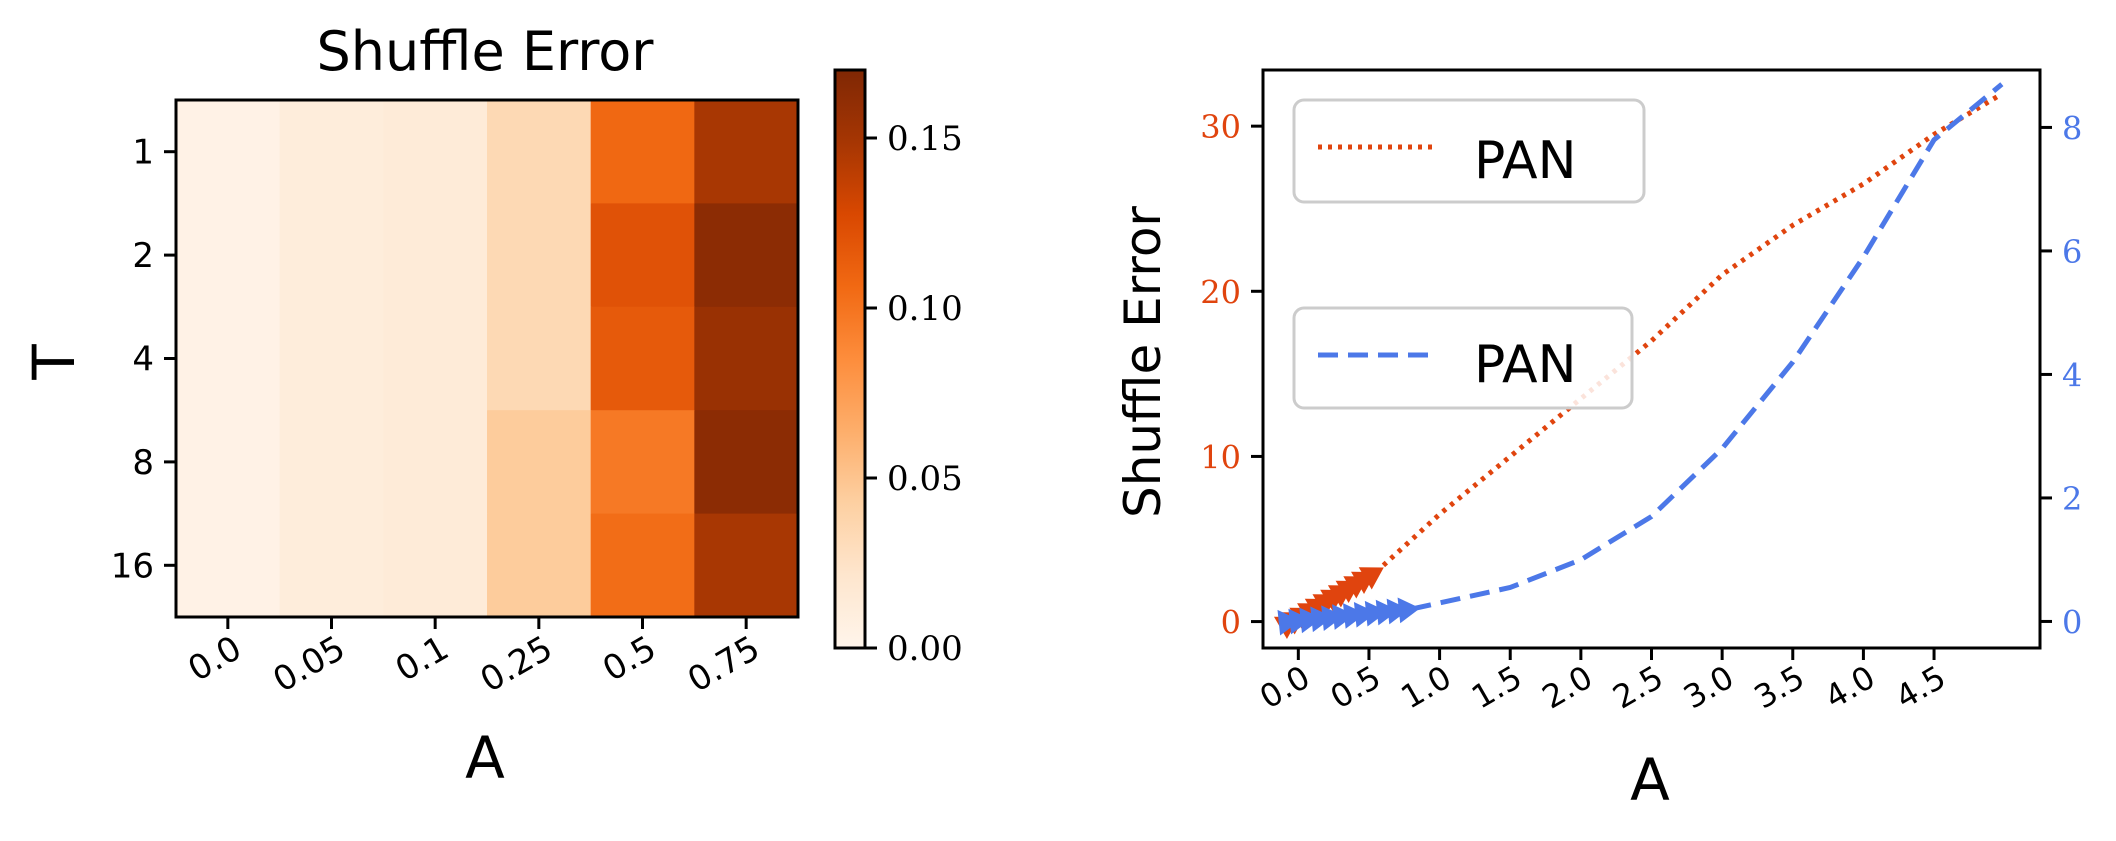 This screenshot has height=841, width=2116. I want to click on legend-red: PAN, so click(1469, 151).